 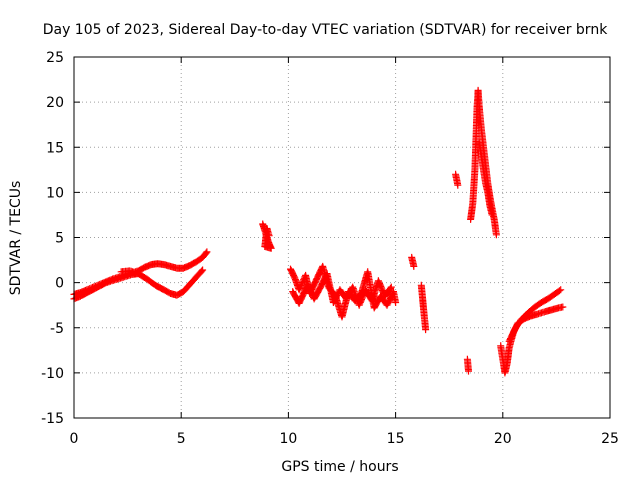 What do you see at coordinates (55, 58) in the screenshot?
I see `y-tick-label: 25` at bounding box center [55, 58].